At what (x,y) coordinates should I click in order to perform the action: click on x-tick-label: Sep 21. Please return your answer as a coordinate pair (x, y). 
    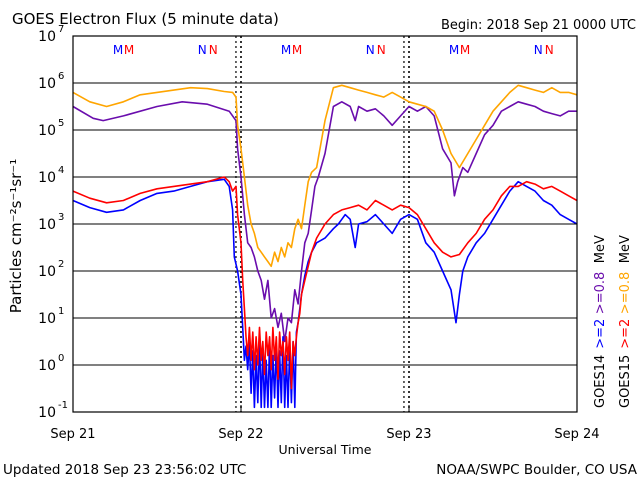
    Looking at the image, I should click on (72, 434).